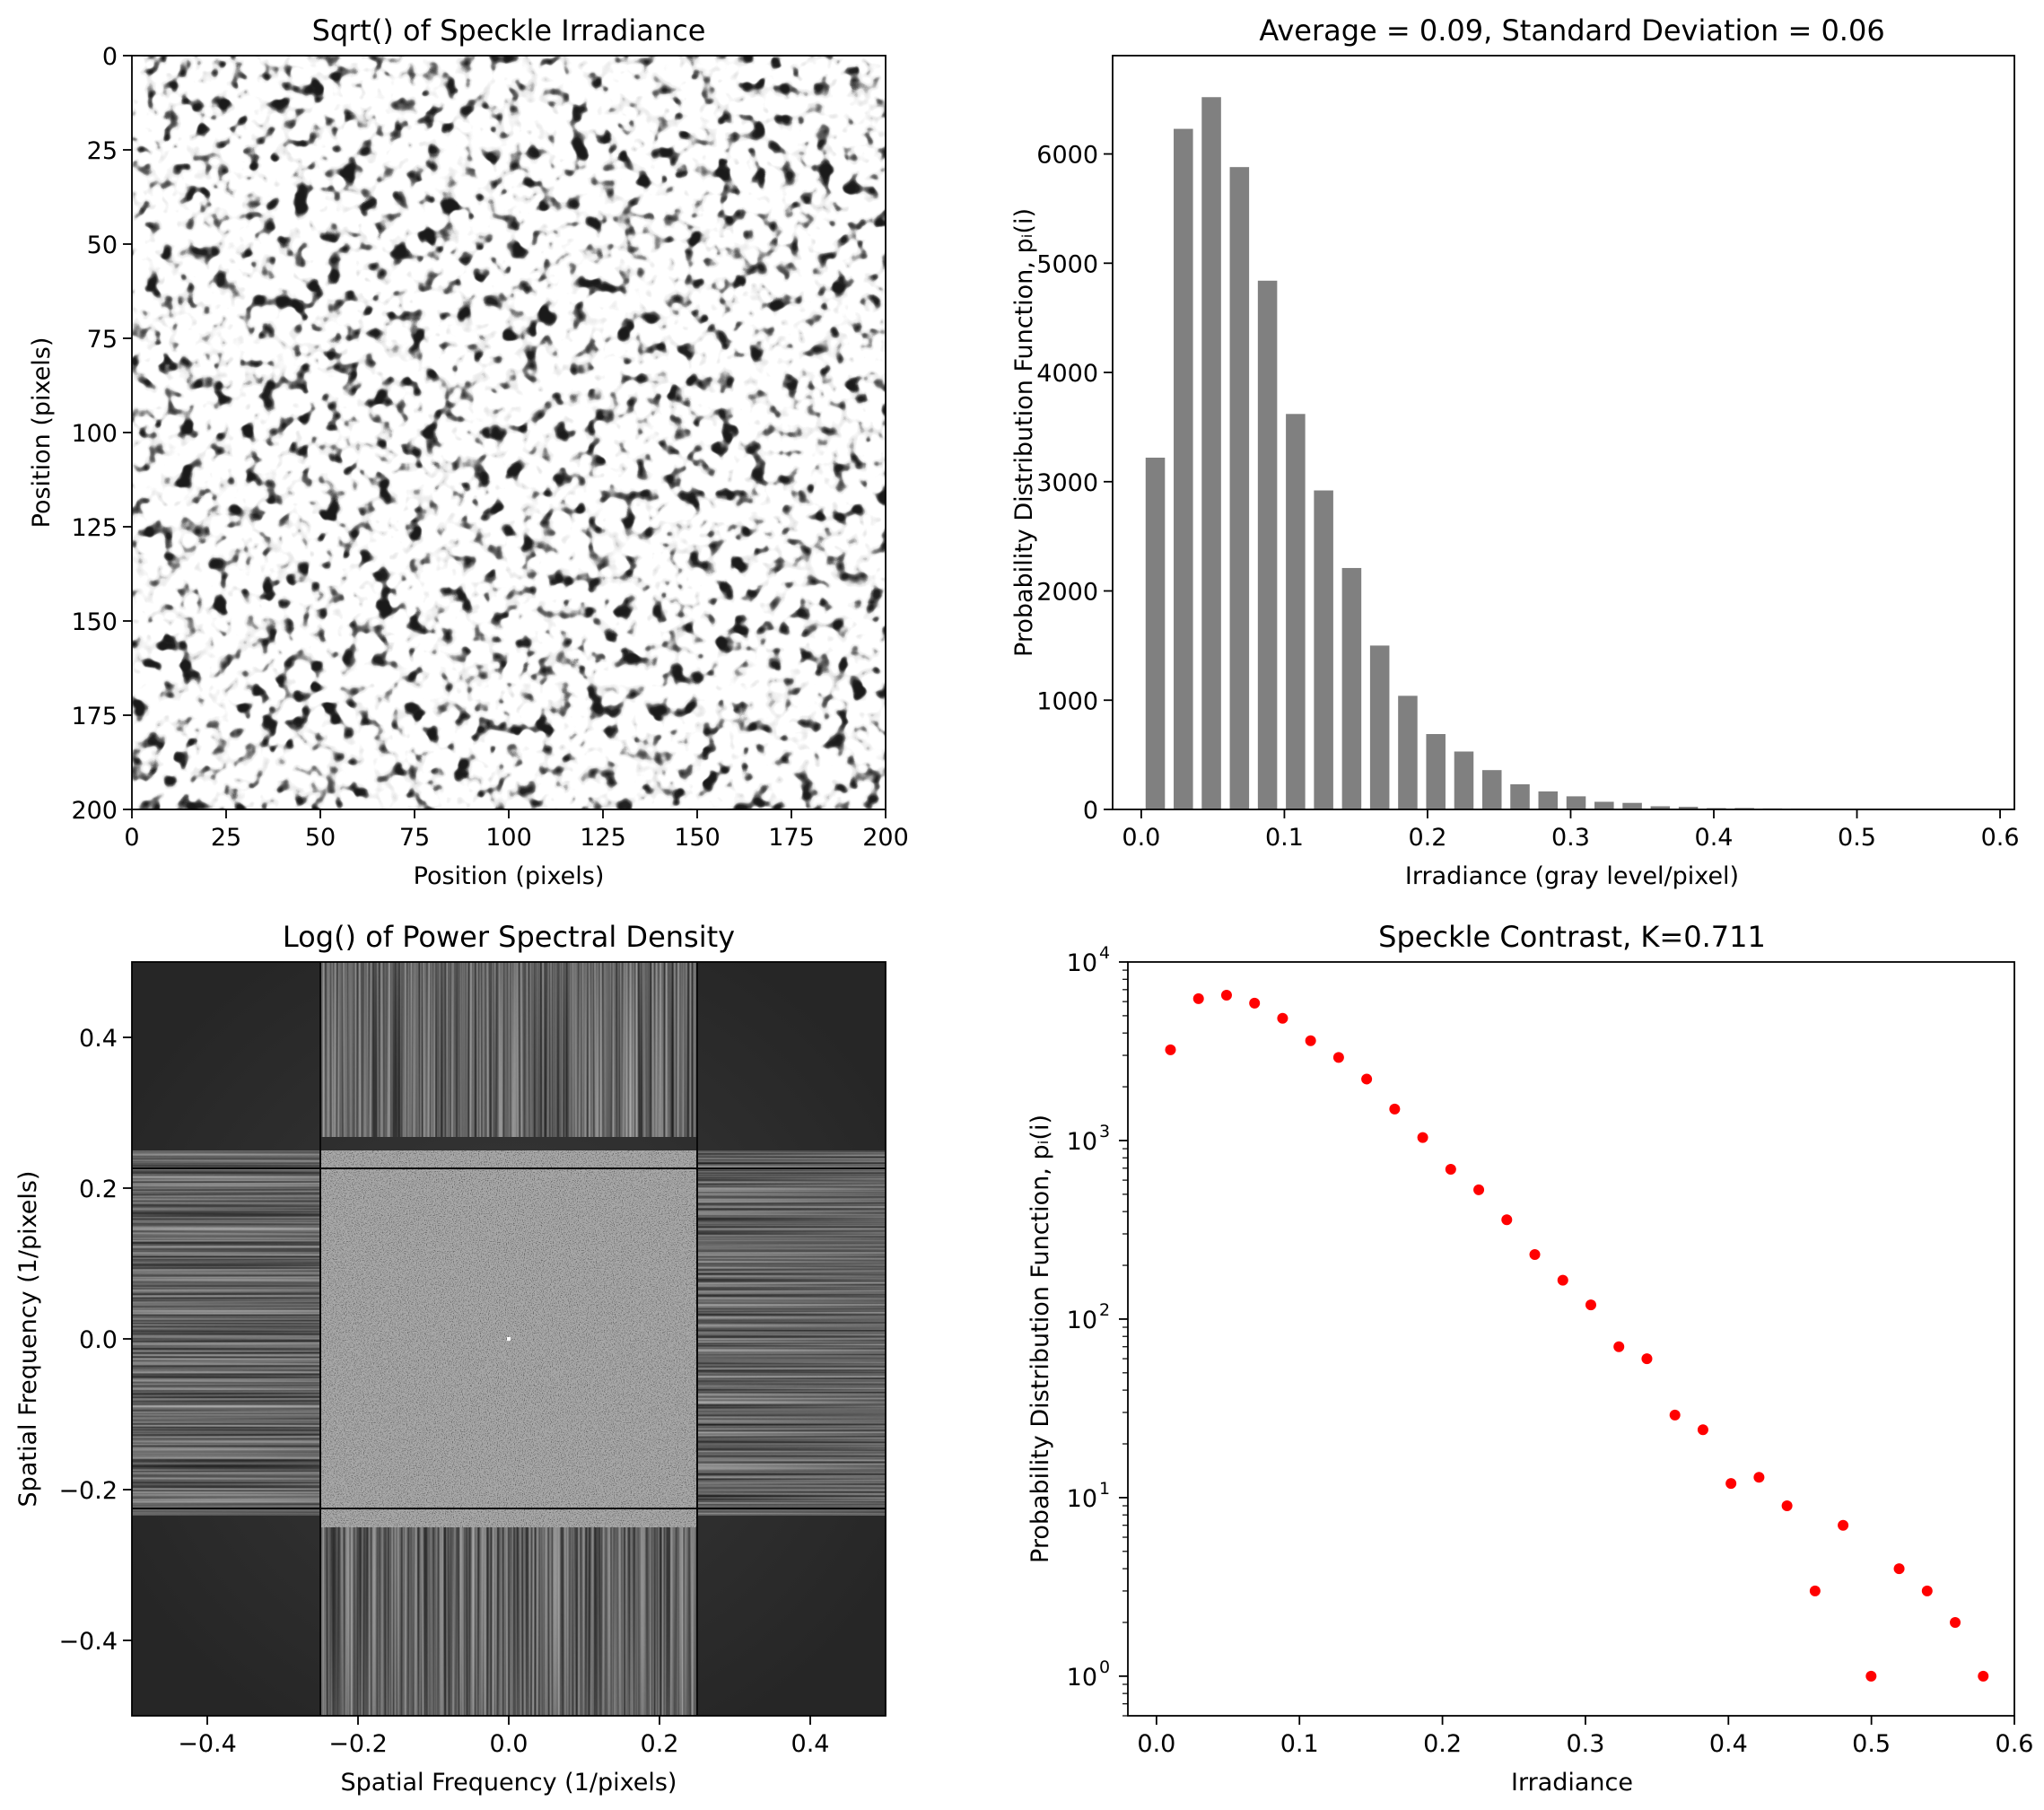  Describe the element at coordinates (414, 838) in the screenshot. I see `x-tick-label: 75` at that location.